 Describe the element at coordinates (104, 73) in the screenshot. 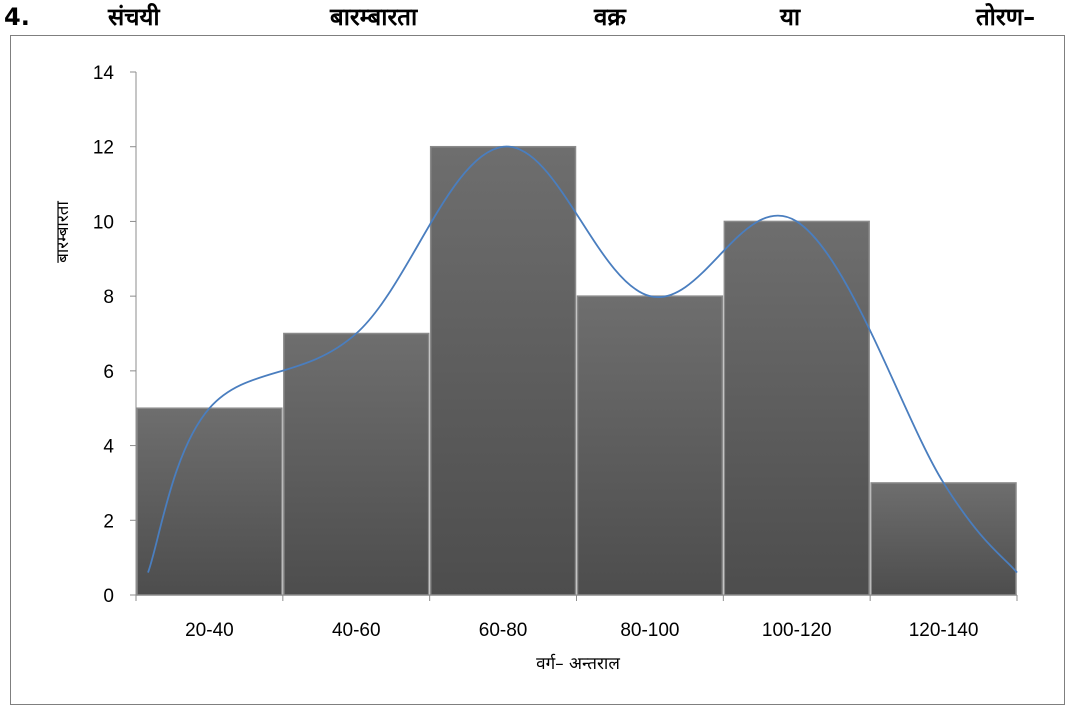

I see `y-tick-label-14: 14` at that location.